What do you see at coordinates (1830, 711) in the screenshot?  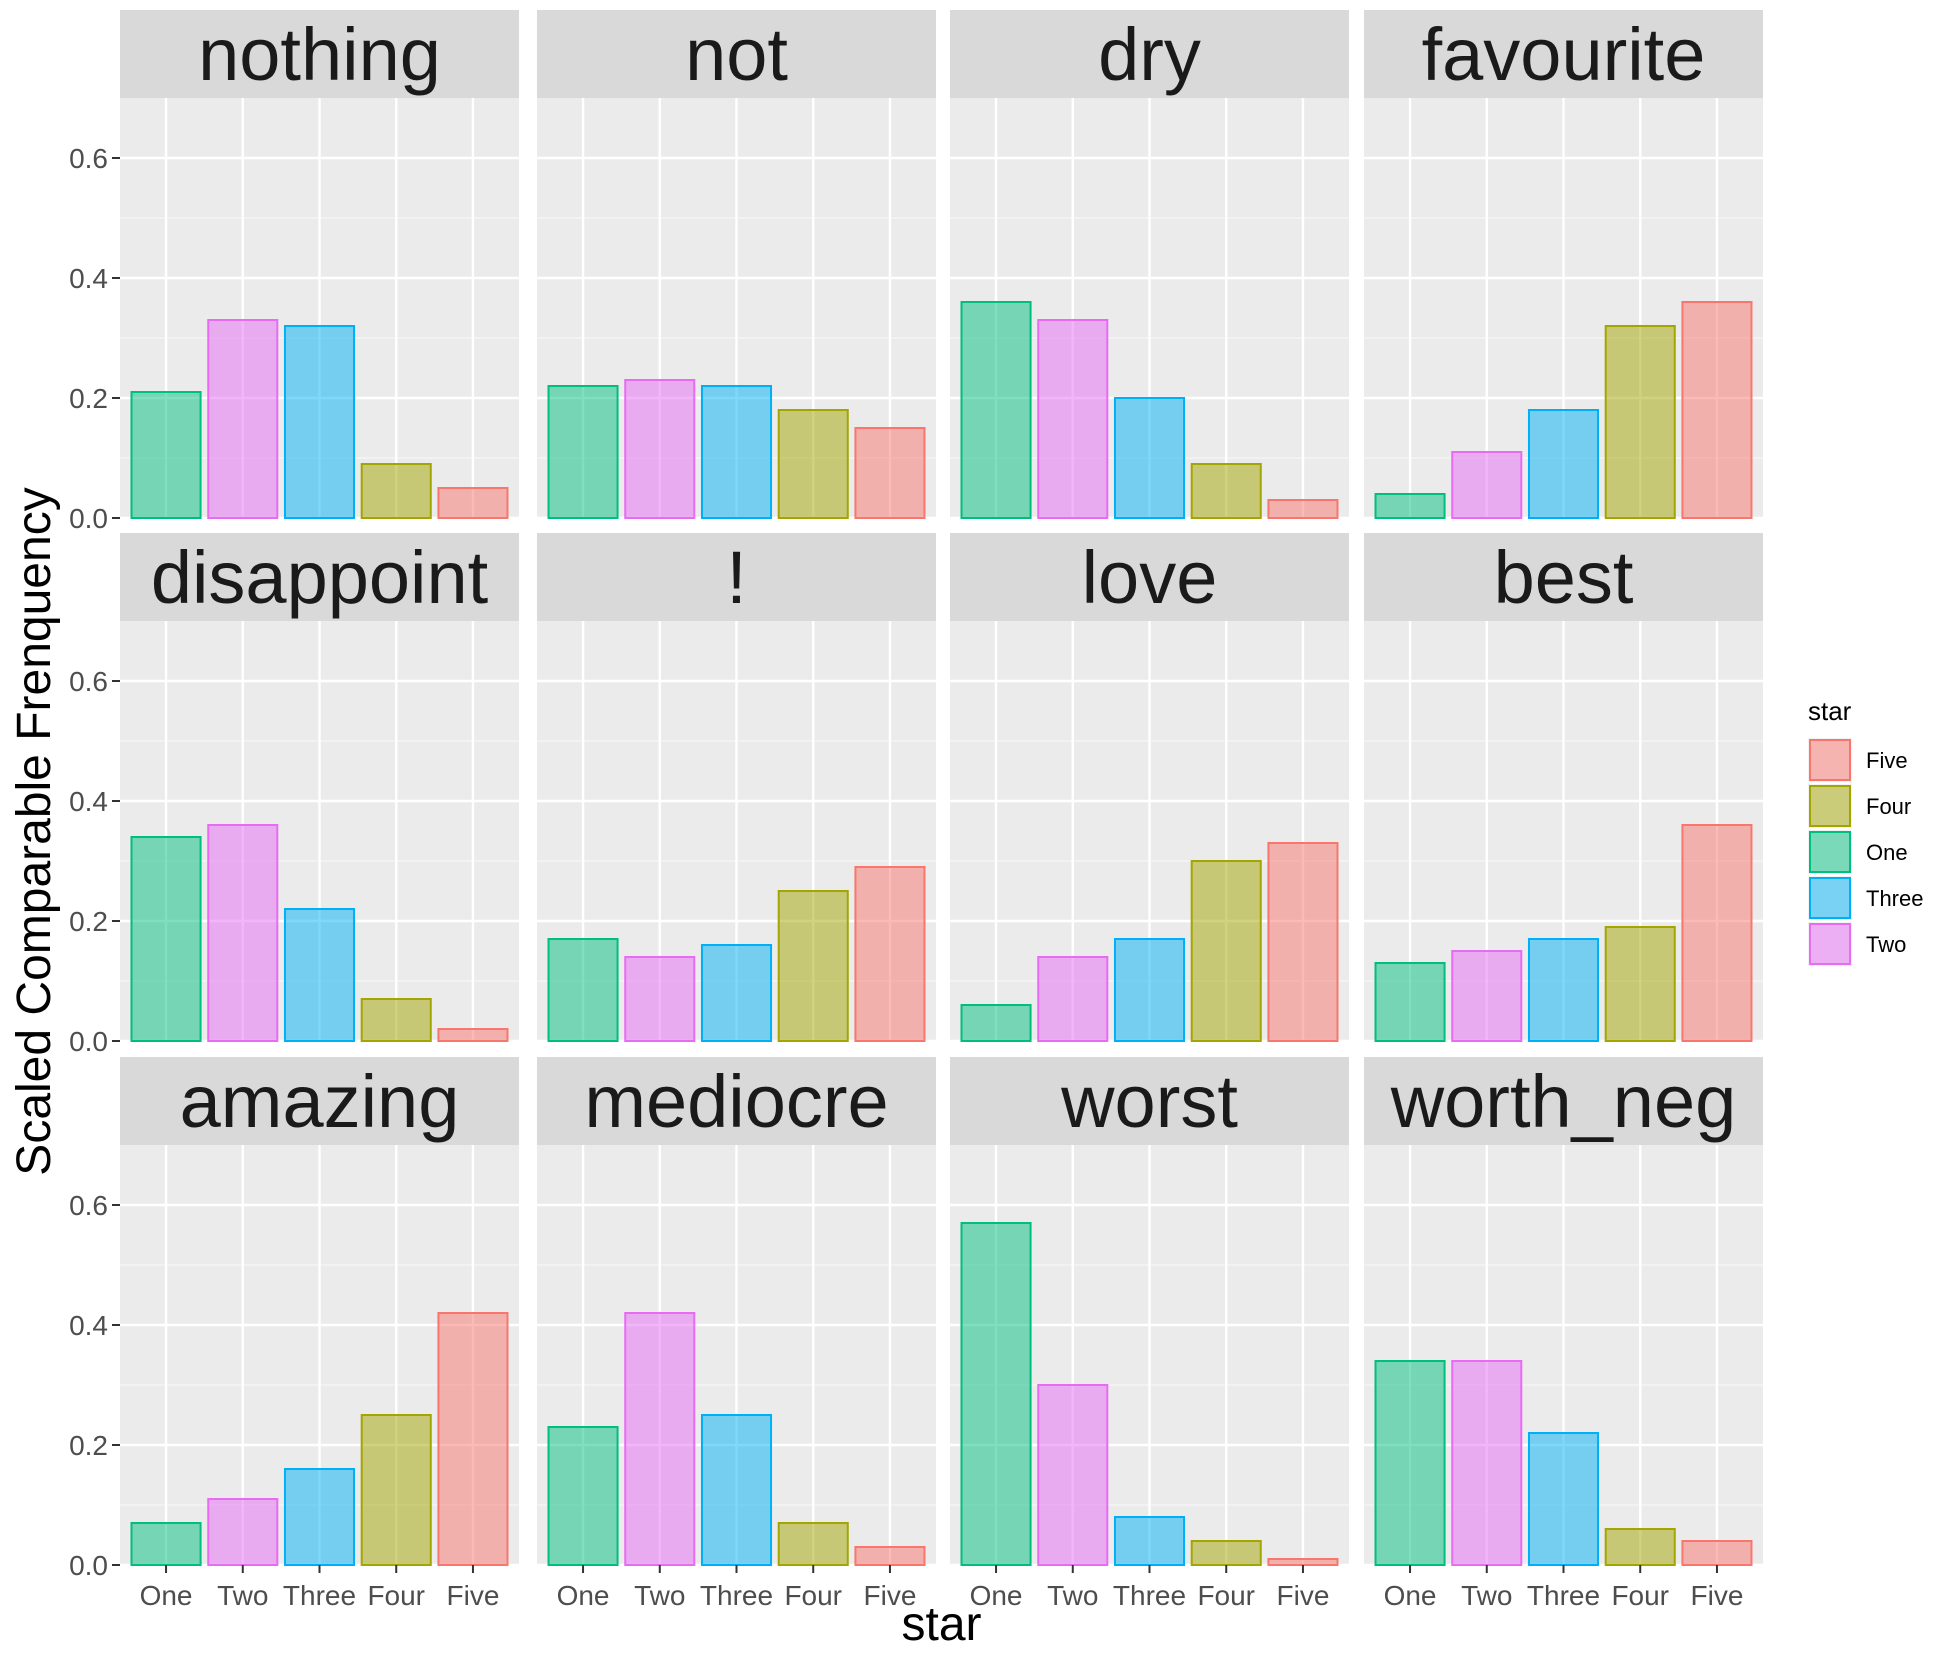 I see `legend-title: star` at bounding box center [1830, 711].